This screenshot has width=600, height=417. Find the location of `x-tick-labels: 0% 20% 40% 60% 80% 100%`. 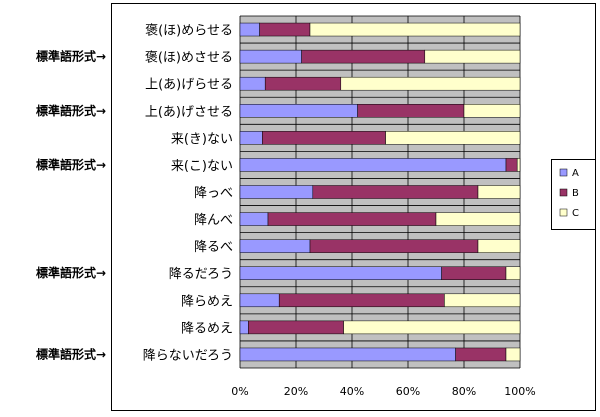

x-tick-labels: 0% 20% 40% 60% 80% 100% is located at coordinates (383, 391).